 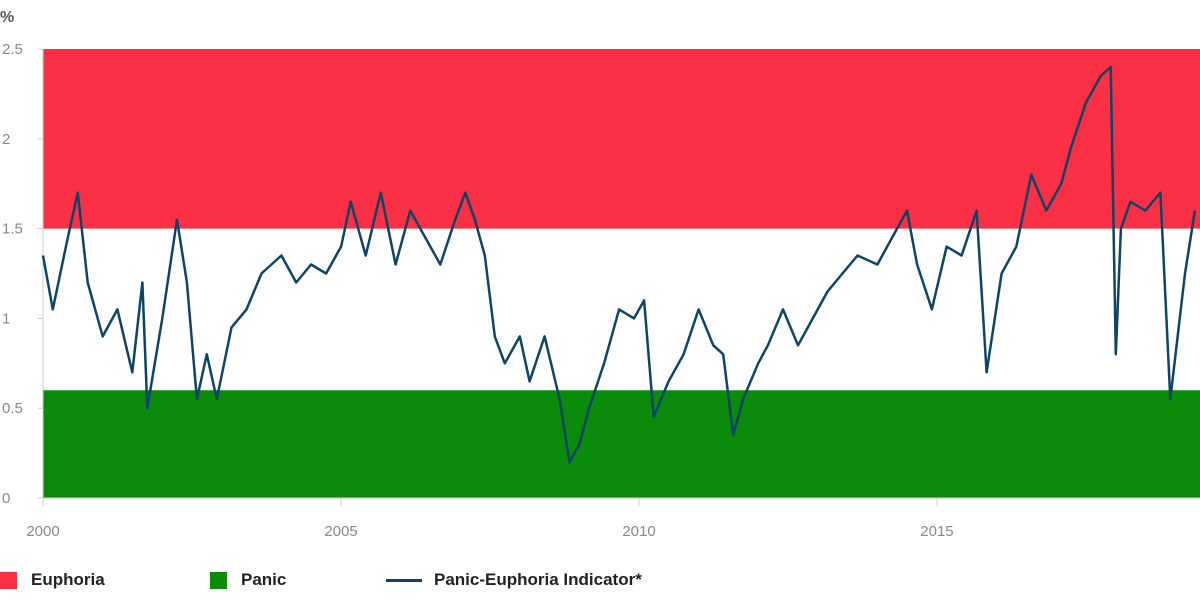 What do you see at coordinates (218, 580) in the screenshot?
I see `panic-swatch` at bounding box center [218, 580].